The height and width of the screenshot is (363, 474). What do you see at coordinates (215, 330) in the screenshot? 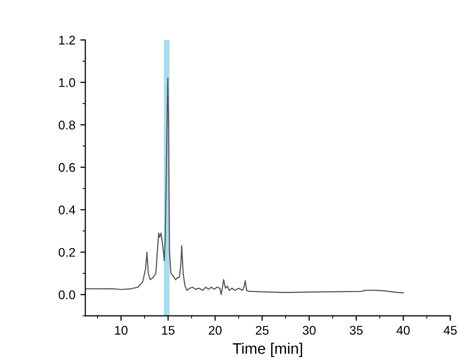
I see `x-tick-label: 20` at bounding box center [215, 330].